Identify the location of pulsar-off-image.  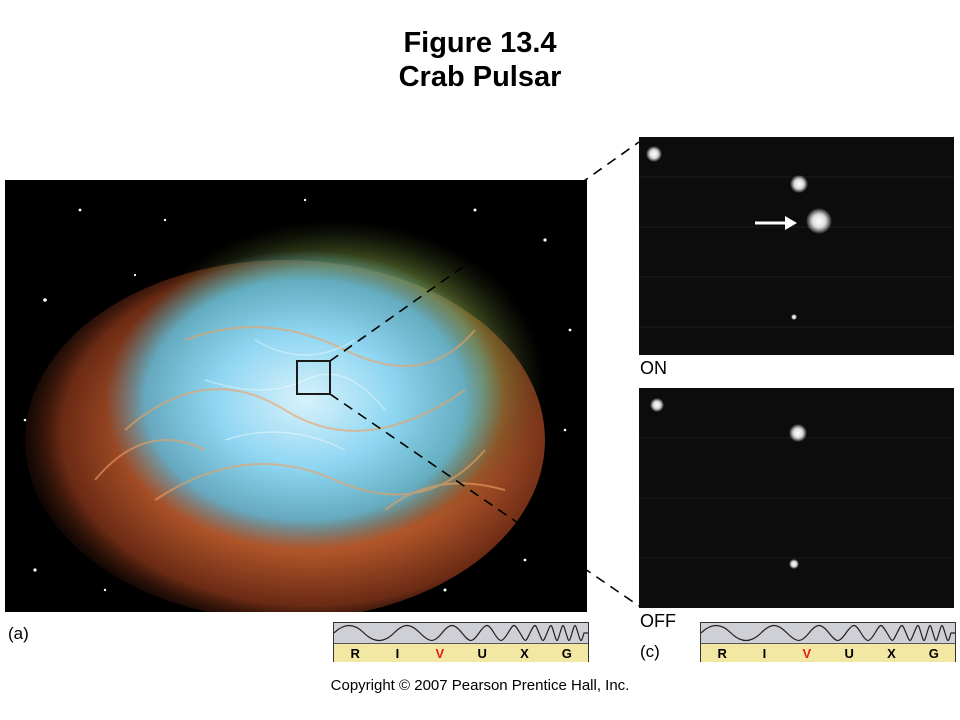
(796, 498).